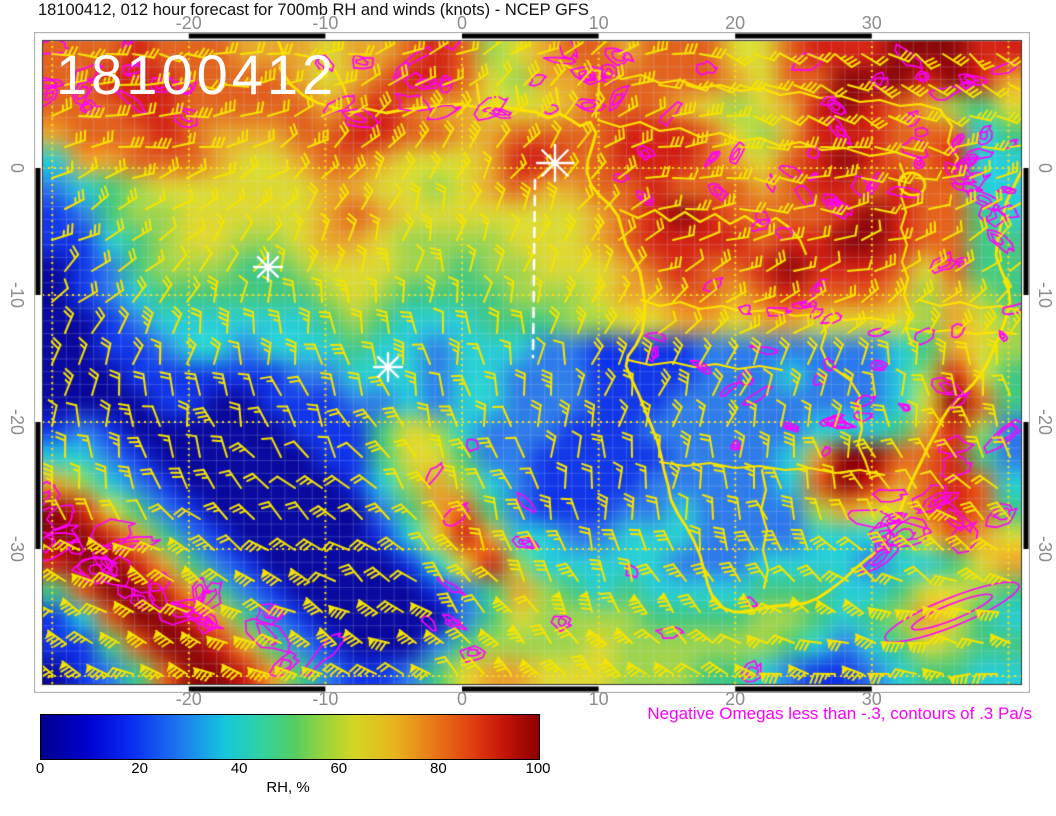 The width and height of the screenshot is (1056, 816). I want to click on colorbar-label: RH, %, so click(288, 787).